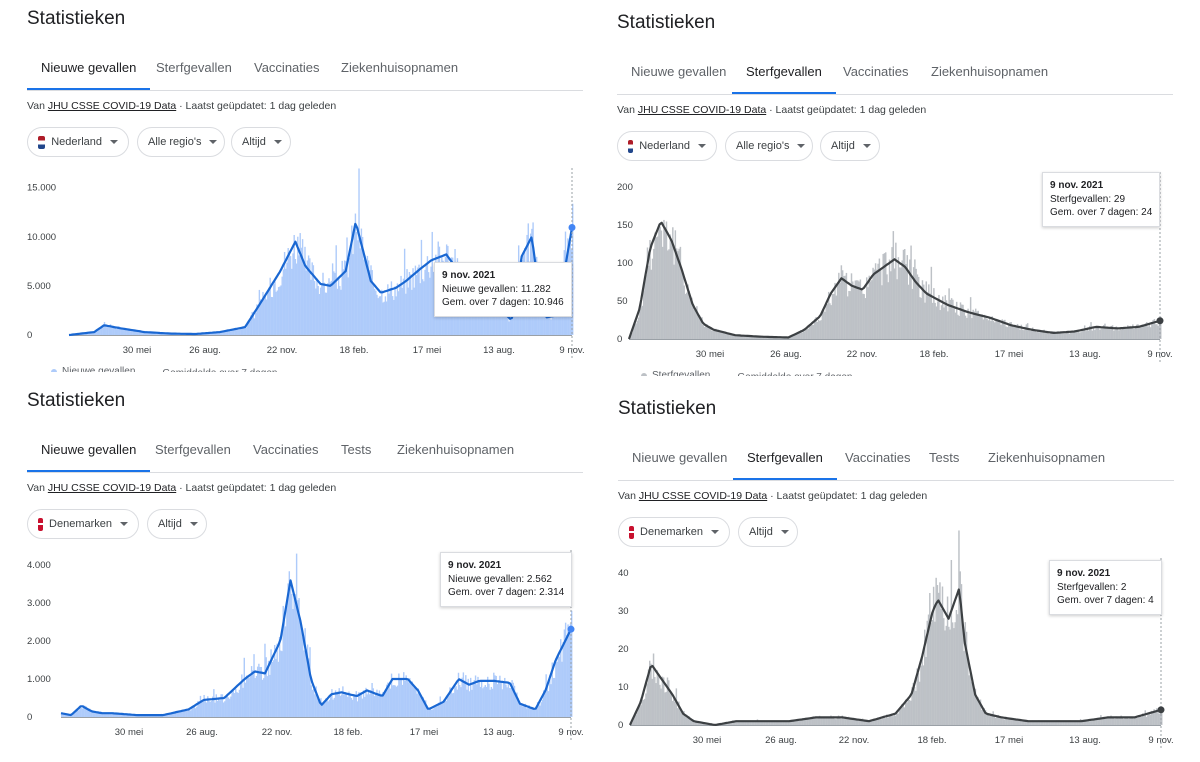 Image resolution: width=1200 pixels, height=762 pixels. I want to click on x-tick-label: 18 feb., so click(931, 740).